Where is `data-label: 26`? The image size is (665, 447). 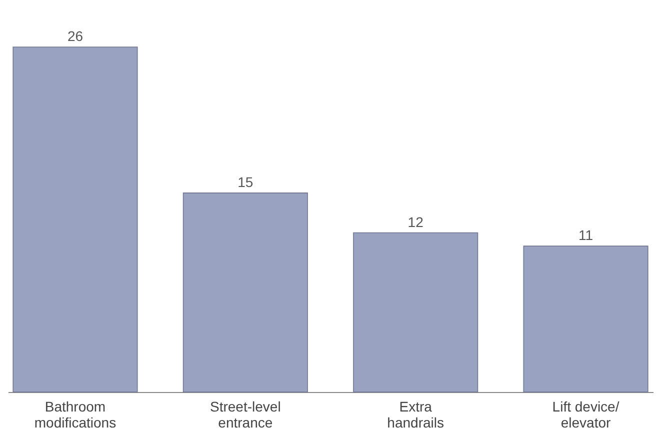
data-label: 26 is located at coordinates (75, 36).